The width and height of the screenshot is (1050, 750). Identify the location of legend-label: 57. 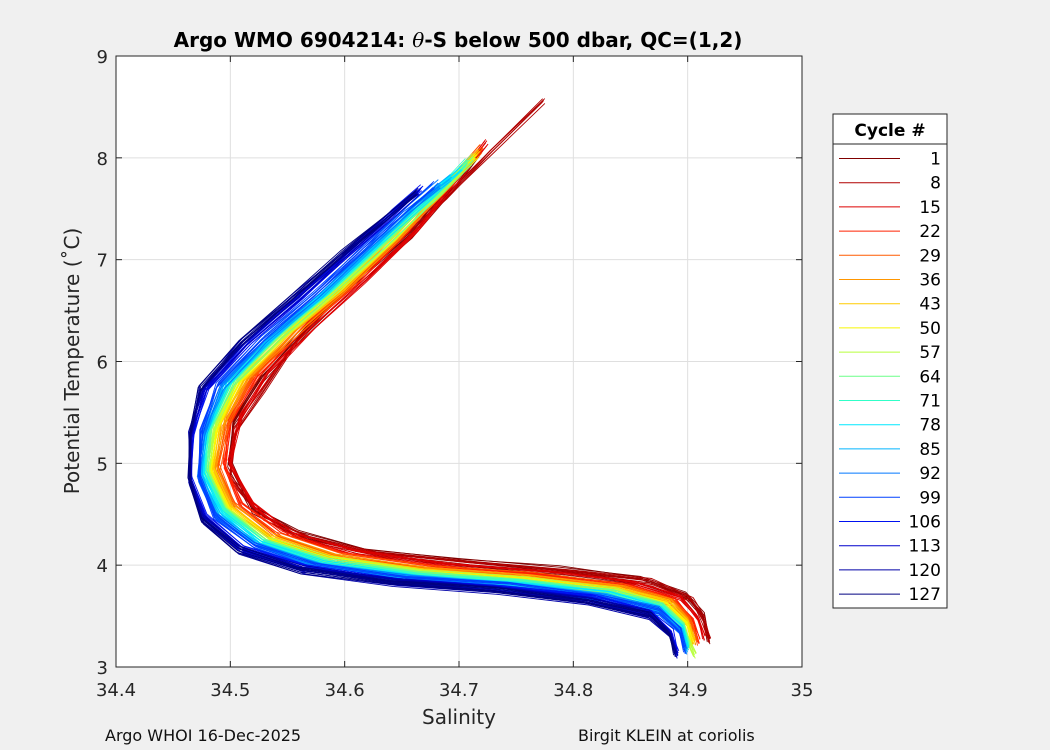
(930, 353).